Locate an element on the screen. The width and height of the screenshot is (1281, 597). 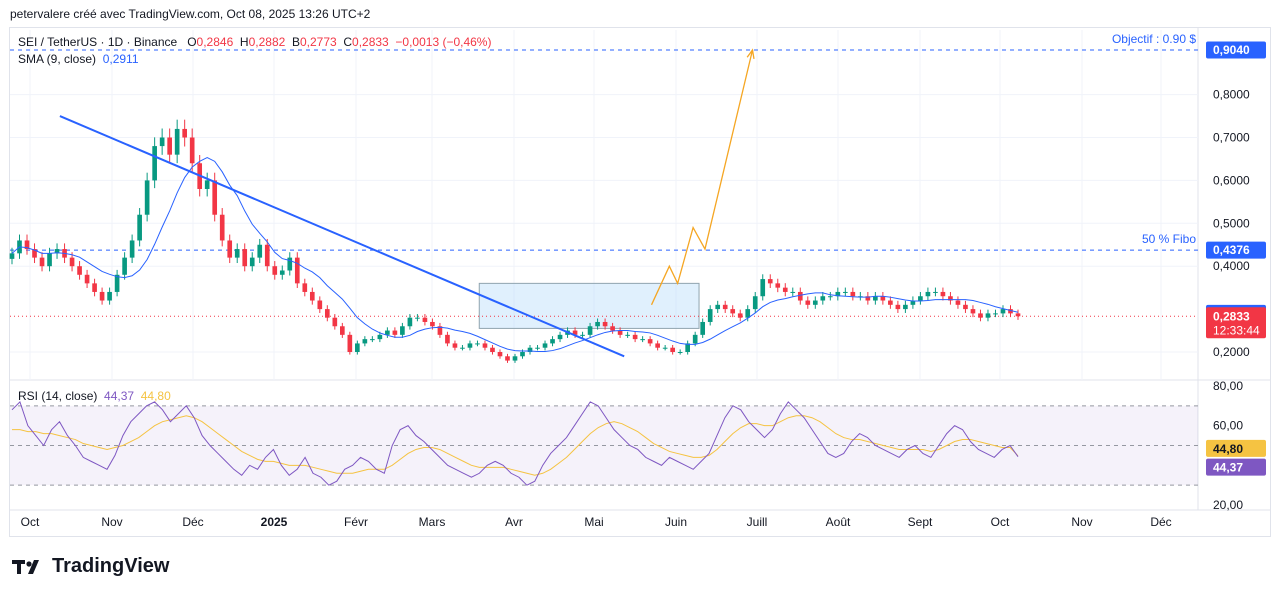
tradingview-logo: TradingView is located at coordinates (90, 566).